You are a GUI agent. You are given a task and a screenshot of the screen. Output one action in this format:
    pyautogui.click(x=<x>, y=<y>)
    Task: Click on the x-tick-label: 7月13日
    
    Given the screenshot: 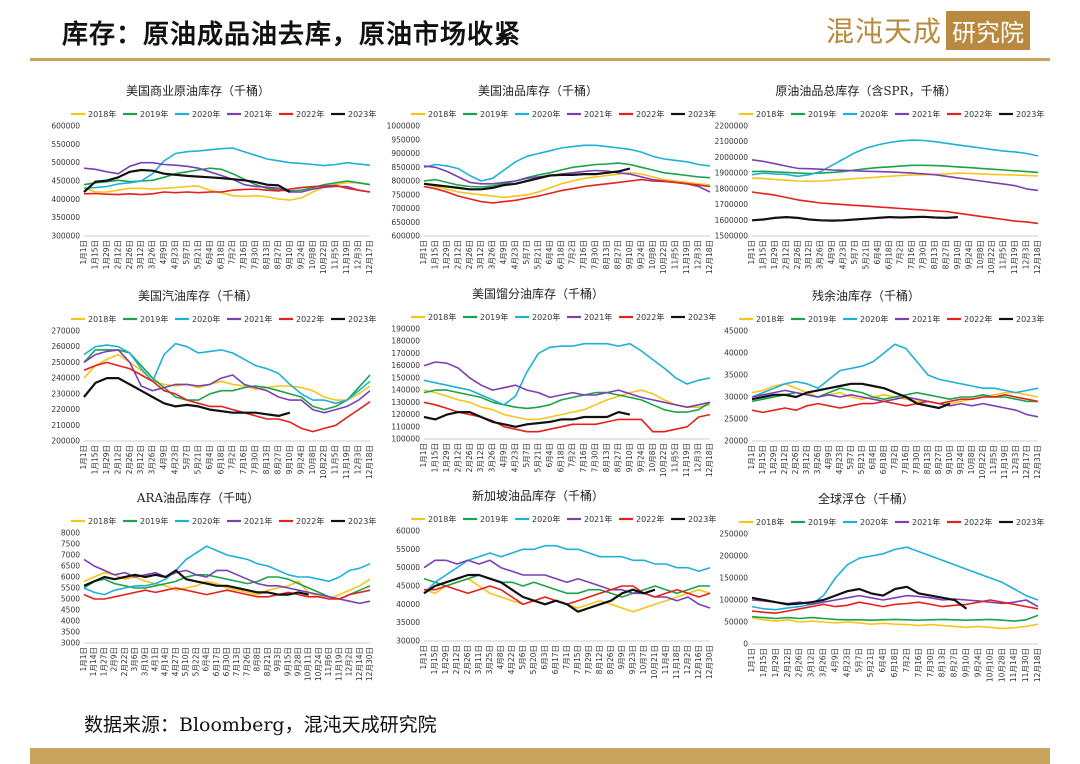 What is the action you would take?
    pyautogui.click(x=236, y=661)
    